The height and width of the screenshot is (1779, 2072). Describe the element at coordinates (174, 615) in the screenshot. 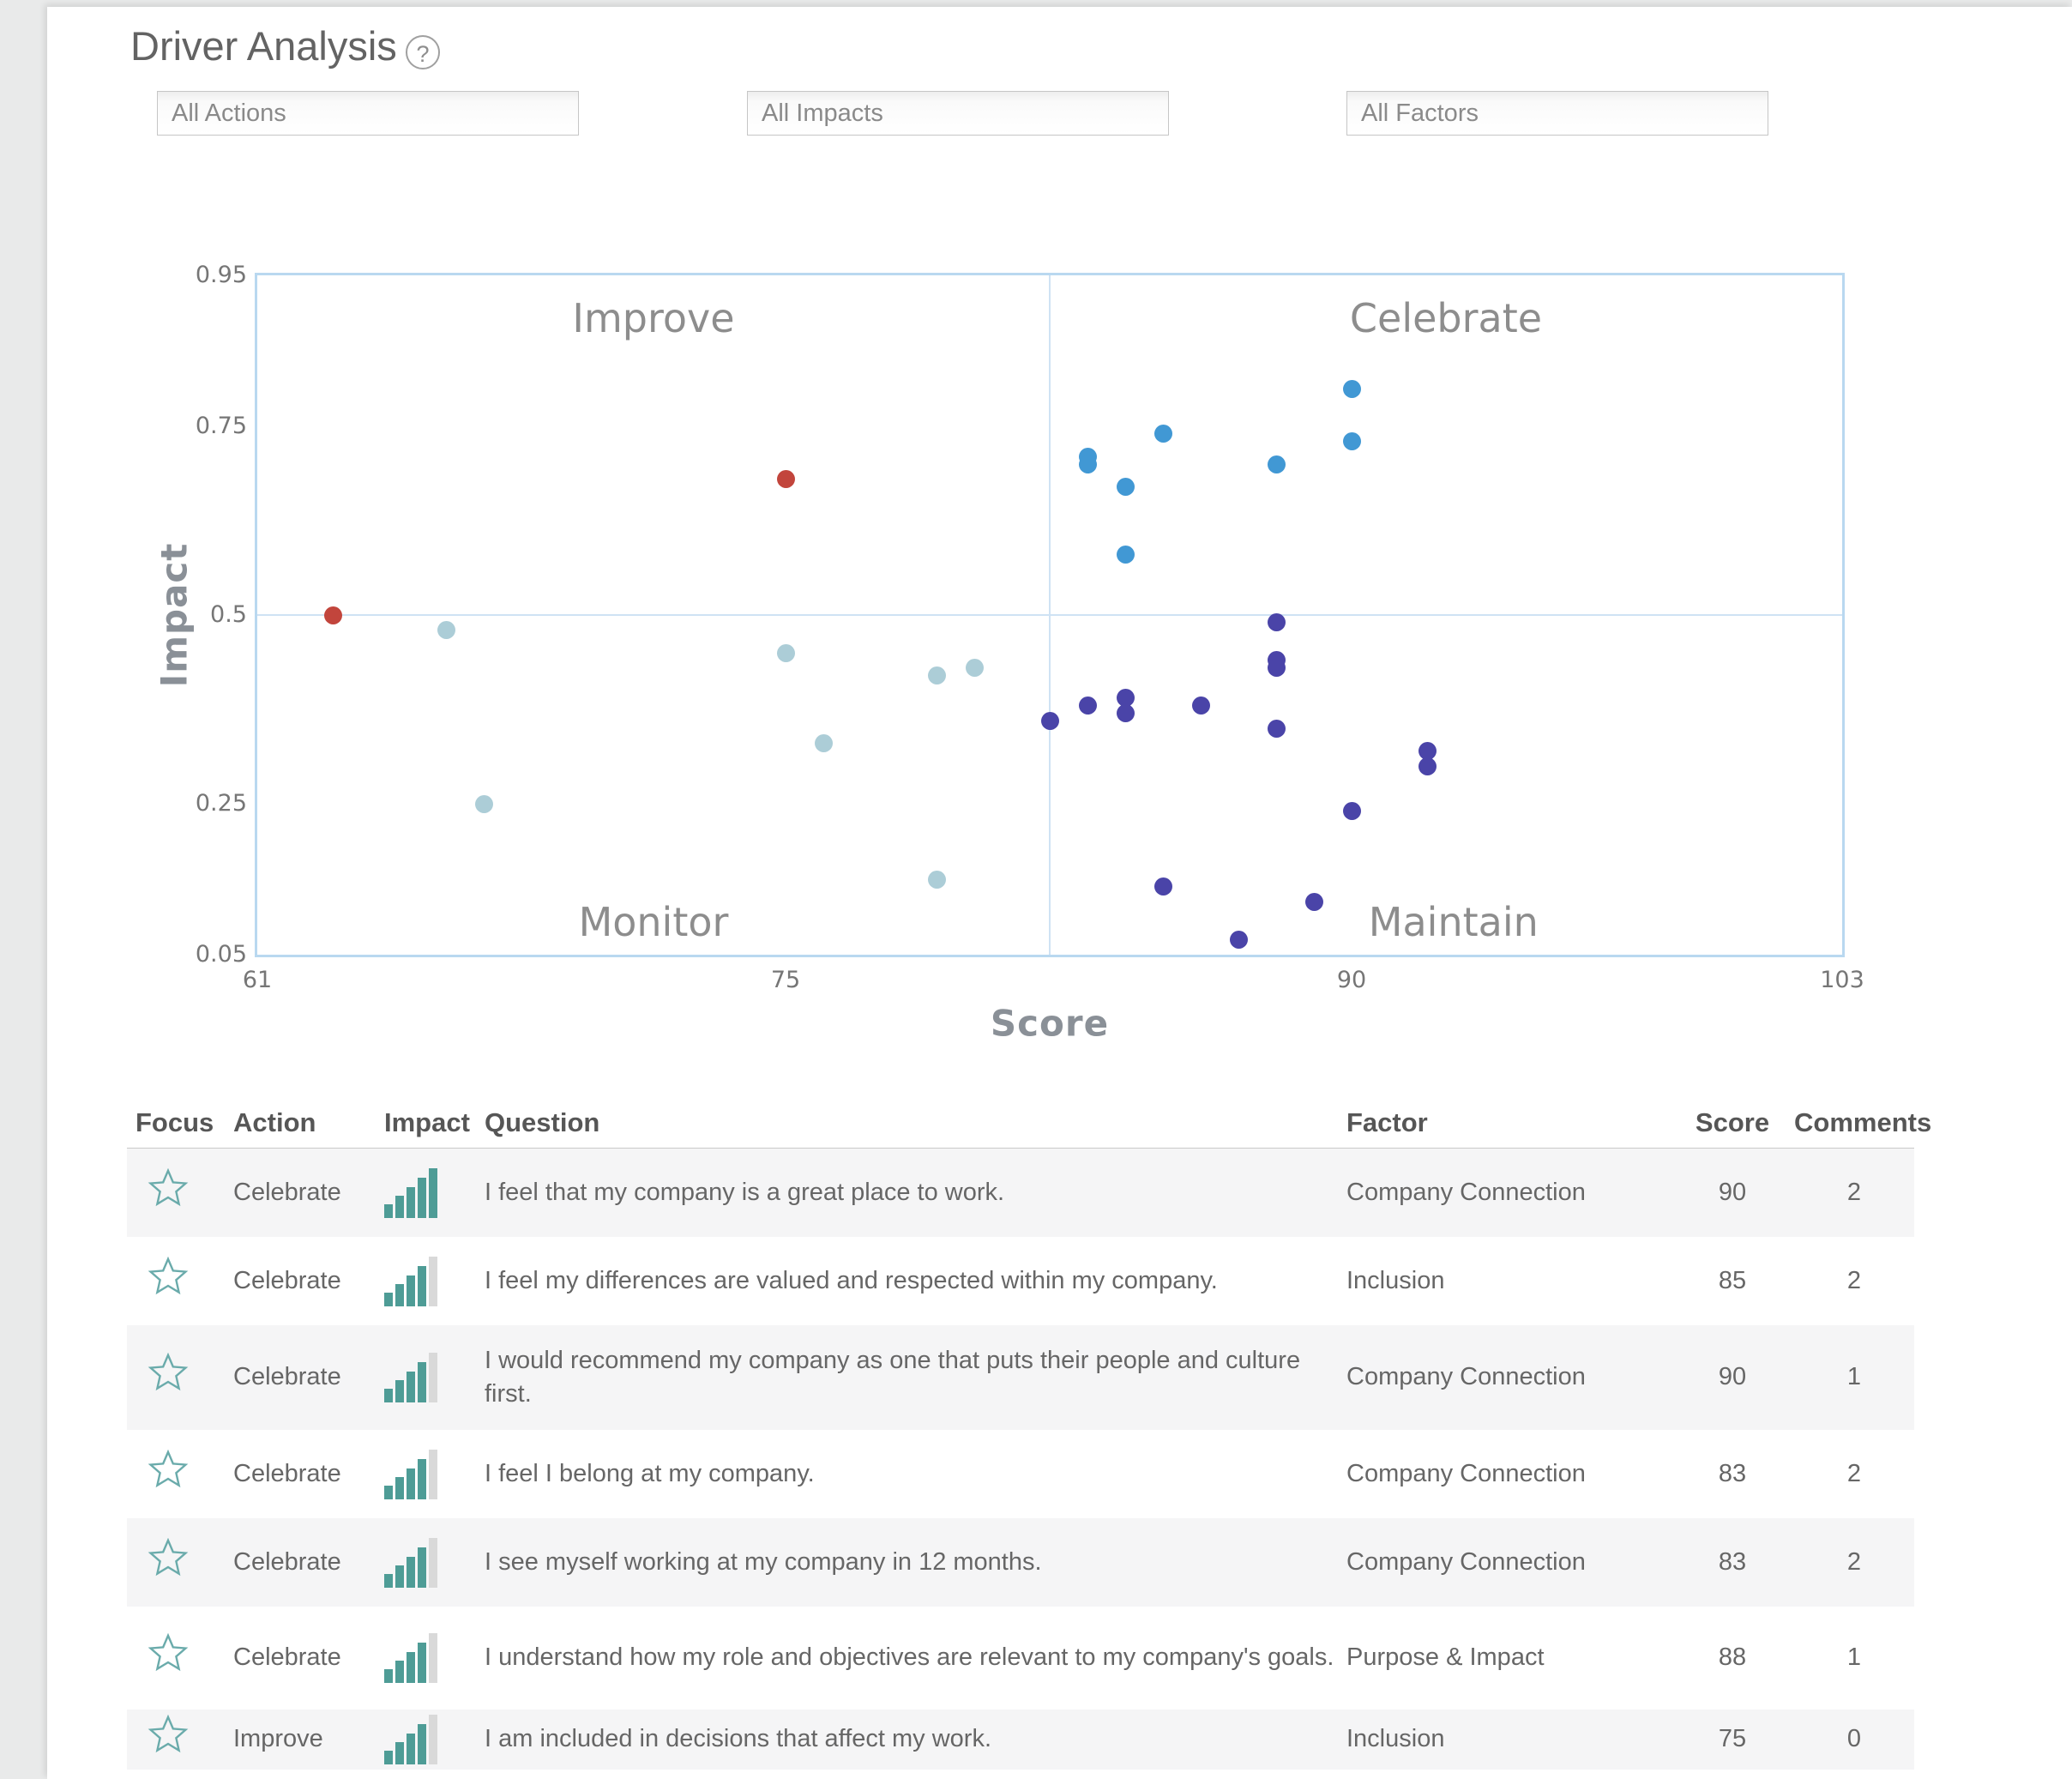

I see `y-axis-title: Impact` at that location.